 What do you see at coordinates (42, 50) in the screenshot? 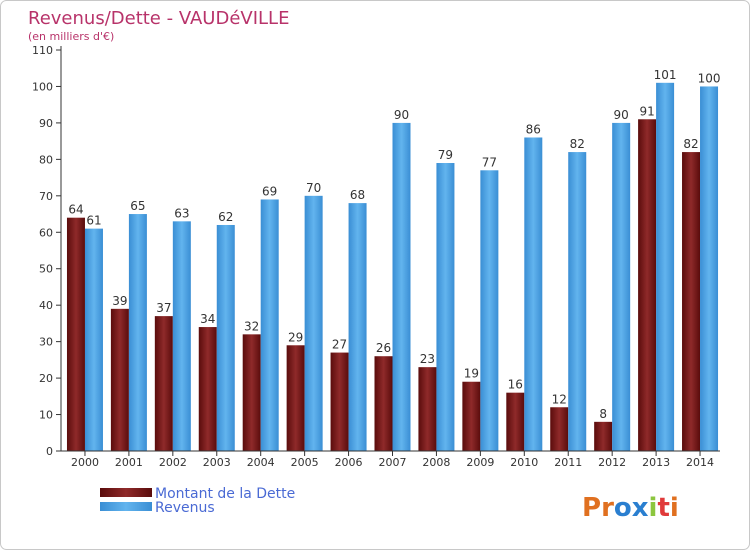
I see `y-tick-label: 110` at bounding box center [42, 50].